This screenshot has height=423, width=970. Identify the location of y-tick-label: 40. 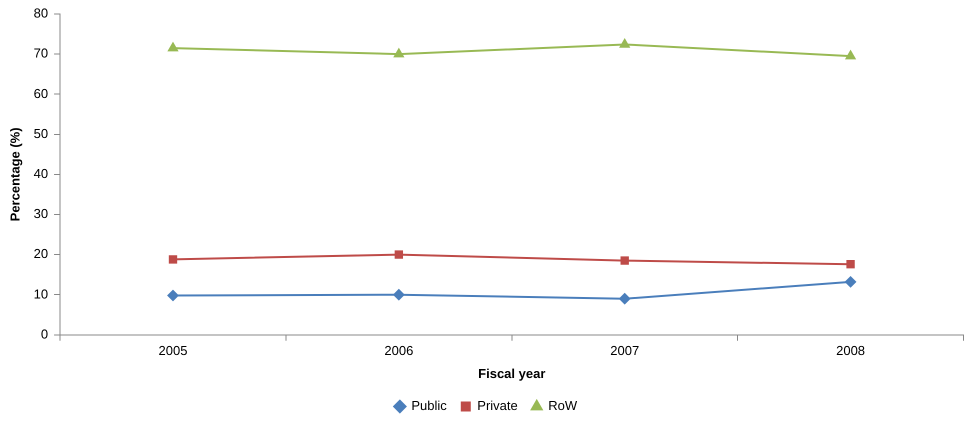
(41, 173).